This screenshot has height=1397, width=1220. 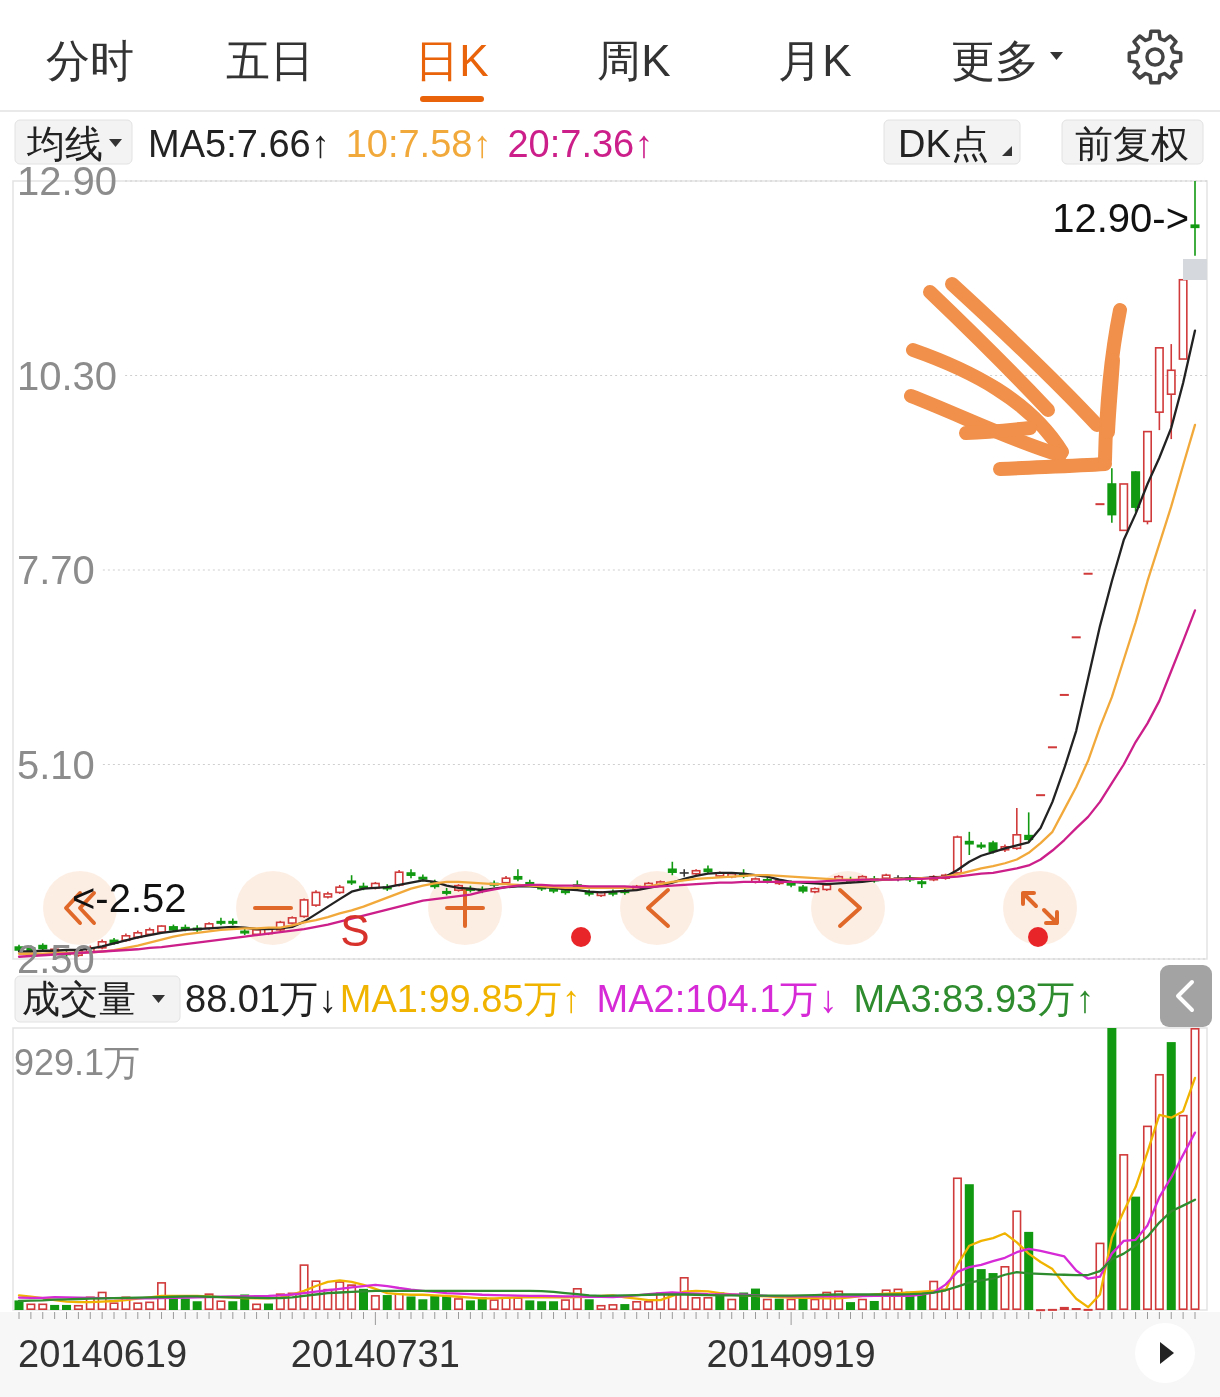 What do you see at coordinates (355, 930) in the screenshot?
I see `annotation: S` at bounding box center [355, 930].